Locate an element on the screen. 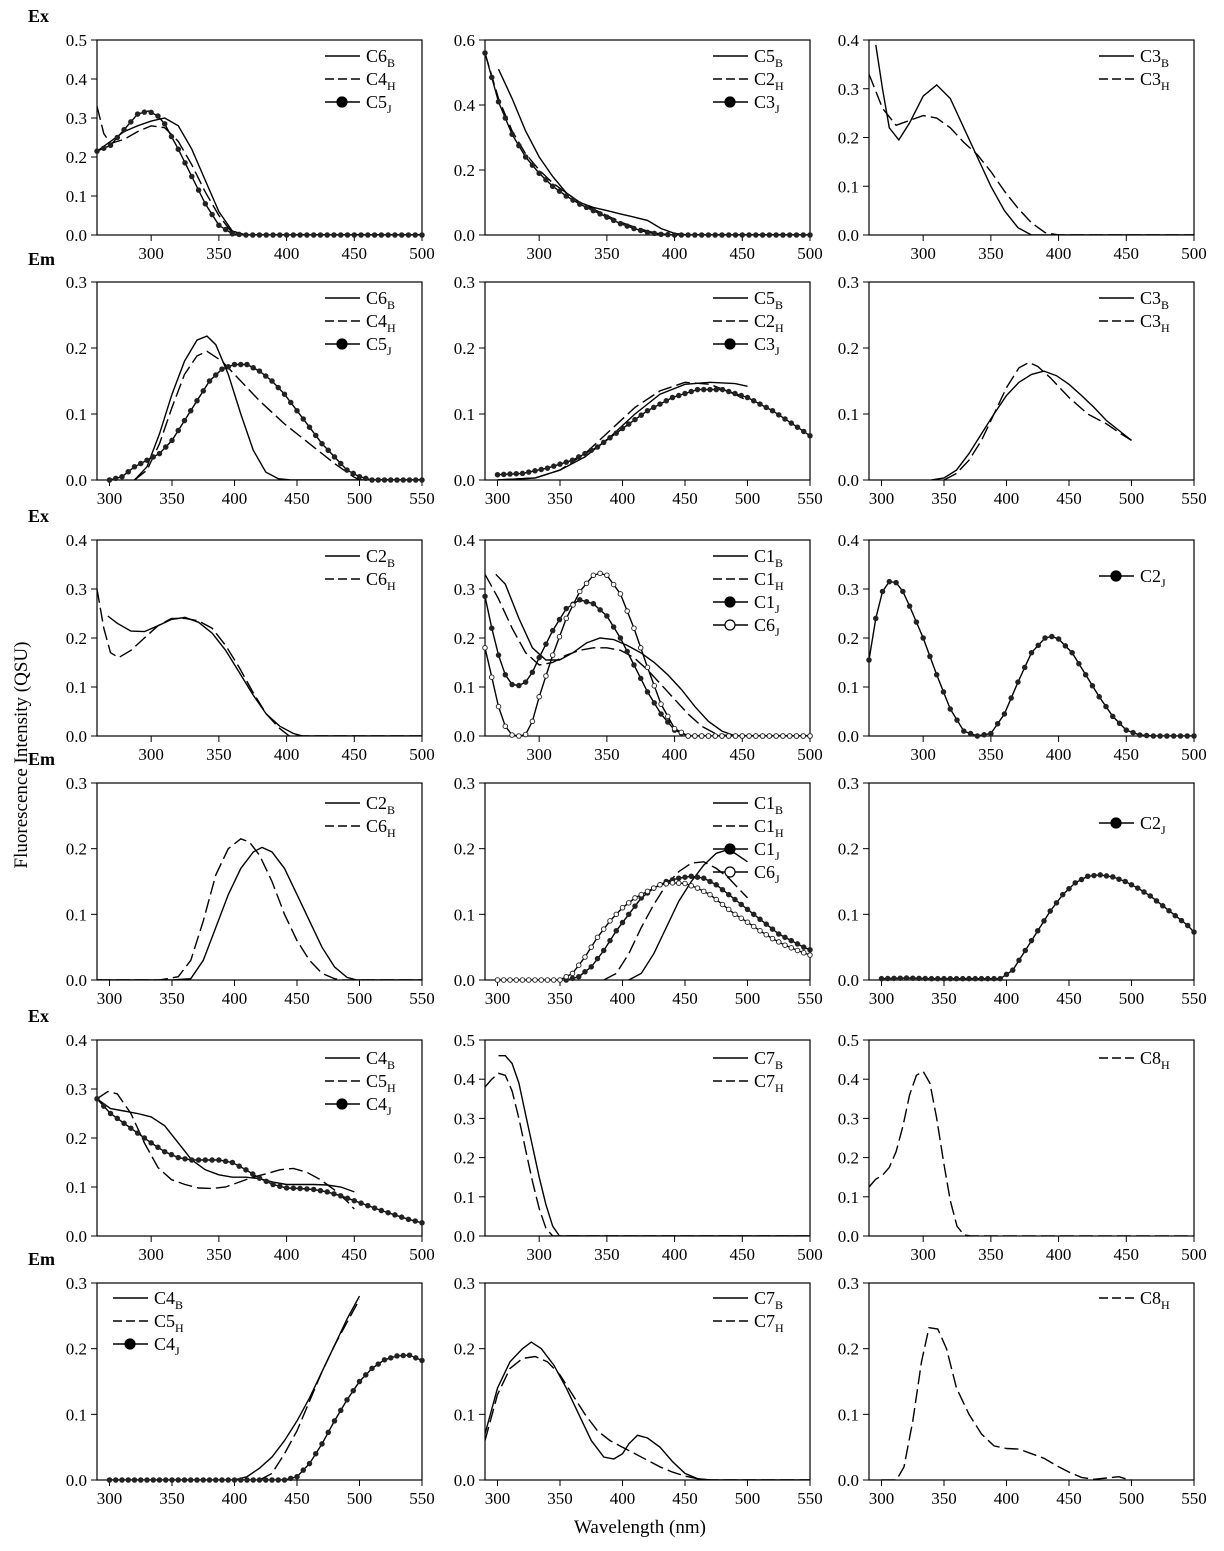 The image size is (1224, 1551). x-tick-label: 350 is located at coordinates (560, 498).